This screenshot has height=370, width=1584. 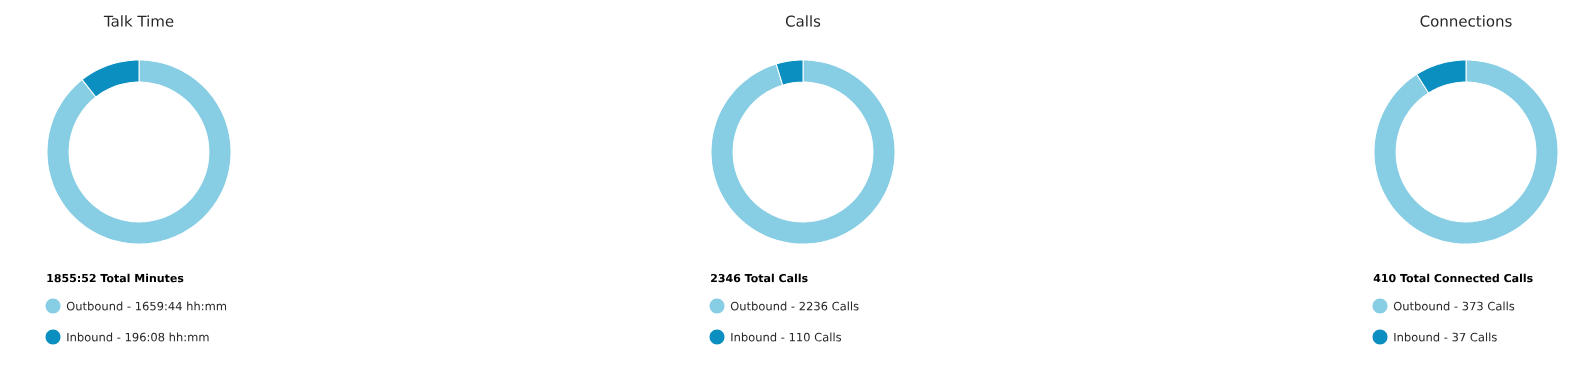 I want to click on text: 410 Total Connected Calls, so click(x=1453, y=278).